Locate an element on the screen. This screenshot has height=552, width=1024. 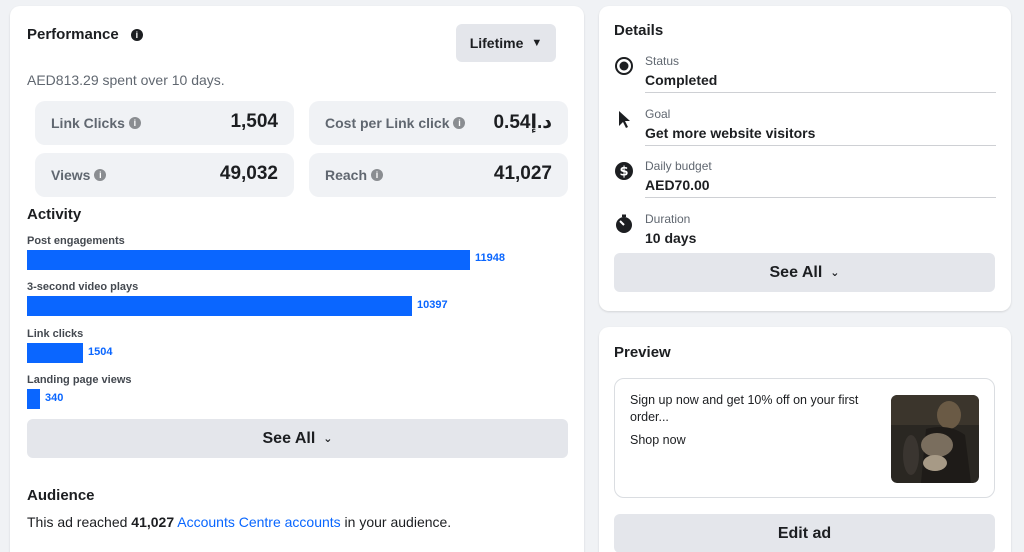
metric-reach: Reach i 41,027 is located at coordinates (438, 175).